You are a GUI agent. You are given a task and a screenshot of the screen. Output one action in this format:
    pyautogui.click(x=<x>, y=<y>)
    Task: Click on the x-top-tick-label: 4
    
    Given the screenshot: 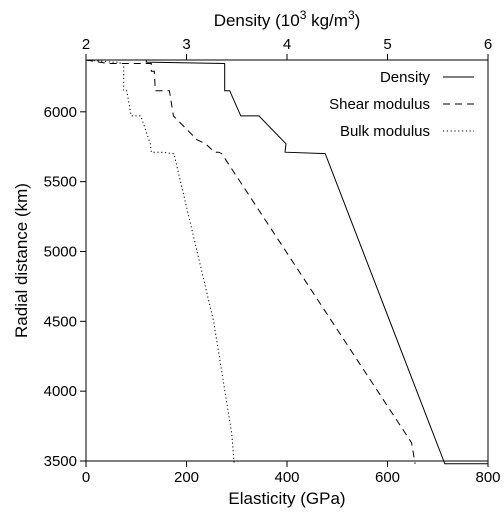 What is the action you would take?
    pyautogui.click(x=287, y=44)
    